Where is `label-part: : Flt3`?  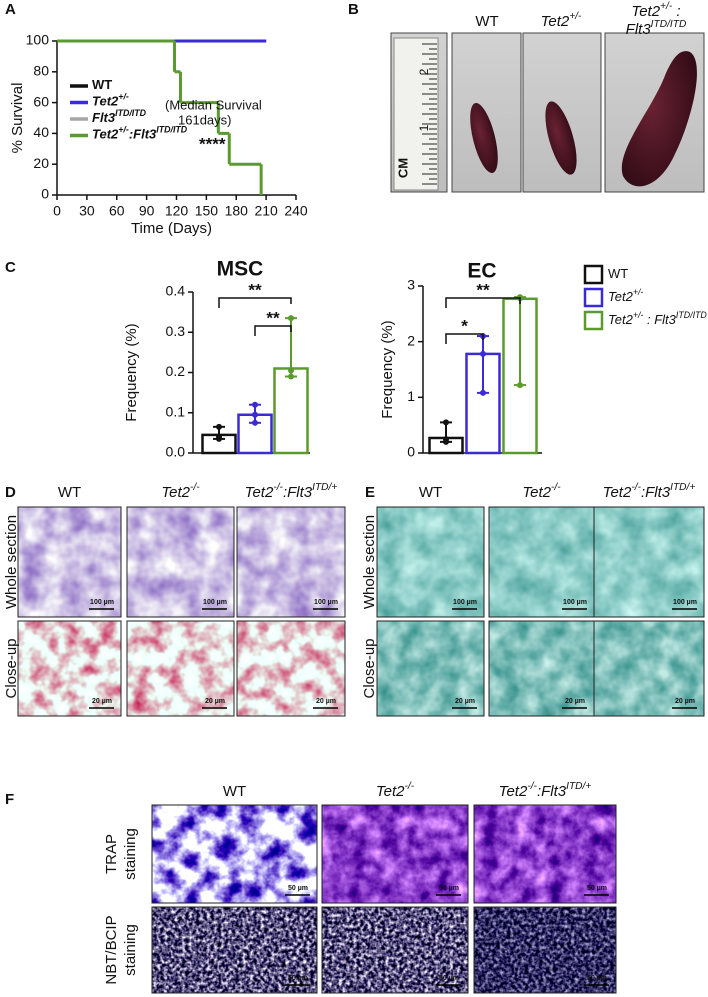
label-part: : Flt3 is located at coordinates (659, 319).